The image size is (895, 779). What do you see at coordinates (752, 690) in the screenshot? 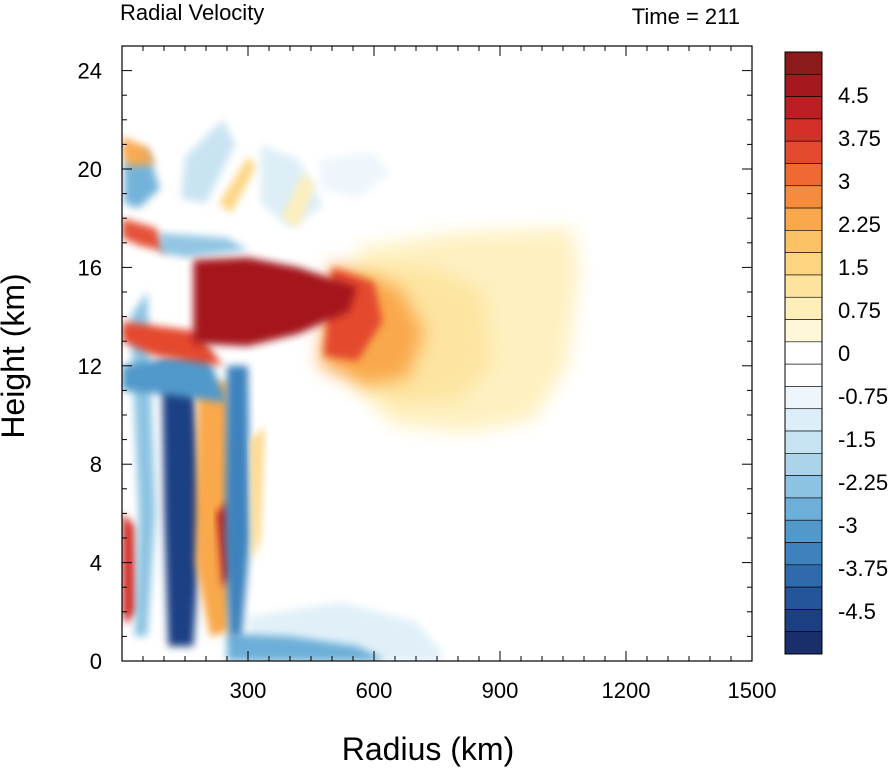
I see `x-tick-label: 1500` at bounding box center [752, 690].